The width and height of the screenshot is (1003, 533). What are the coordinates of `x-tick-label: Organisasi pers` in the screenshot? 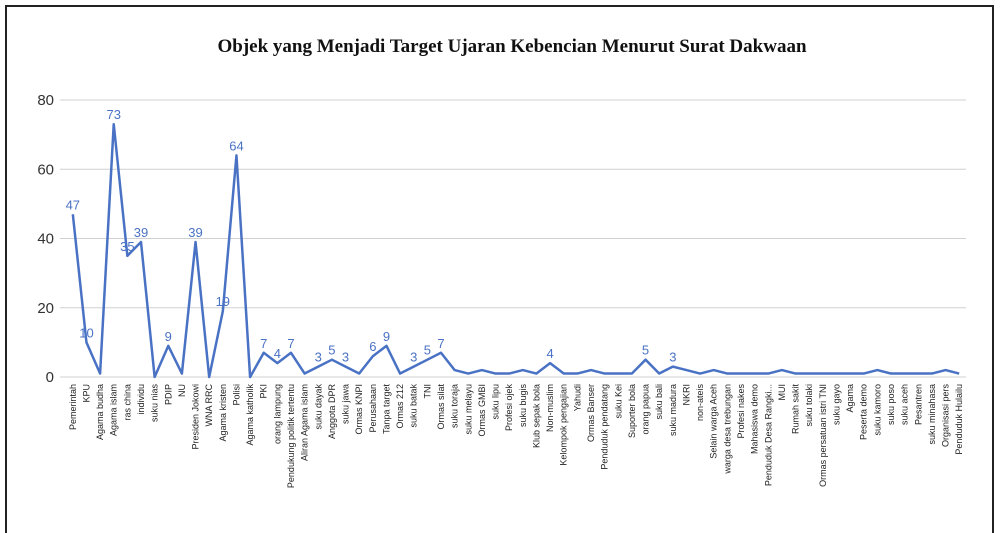 It's located at (946, 416).